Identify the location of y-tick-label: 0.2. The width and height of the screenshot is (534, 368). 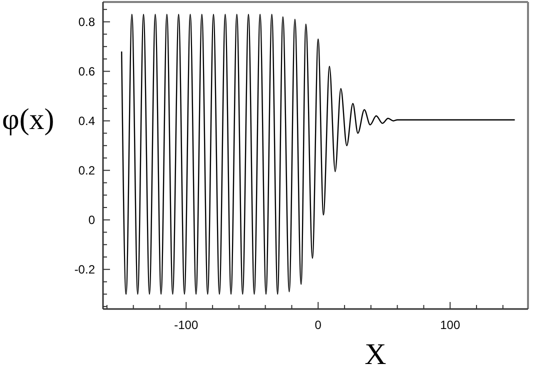
(87, 170).